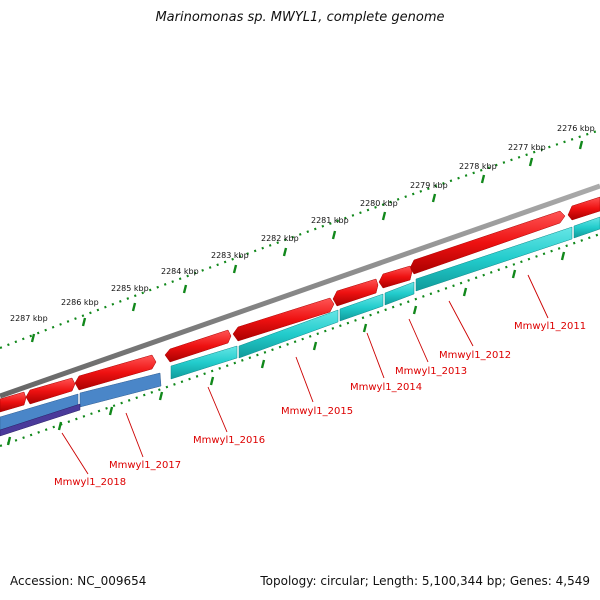 Image resolution: width=600 pixels, height=600 pixels. I want to click on gene-label: Mmwyl1_2013, so click(431, 371).